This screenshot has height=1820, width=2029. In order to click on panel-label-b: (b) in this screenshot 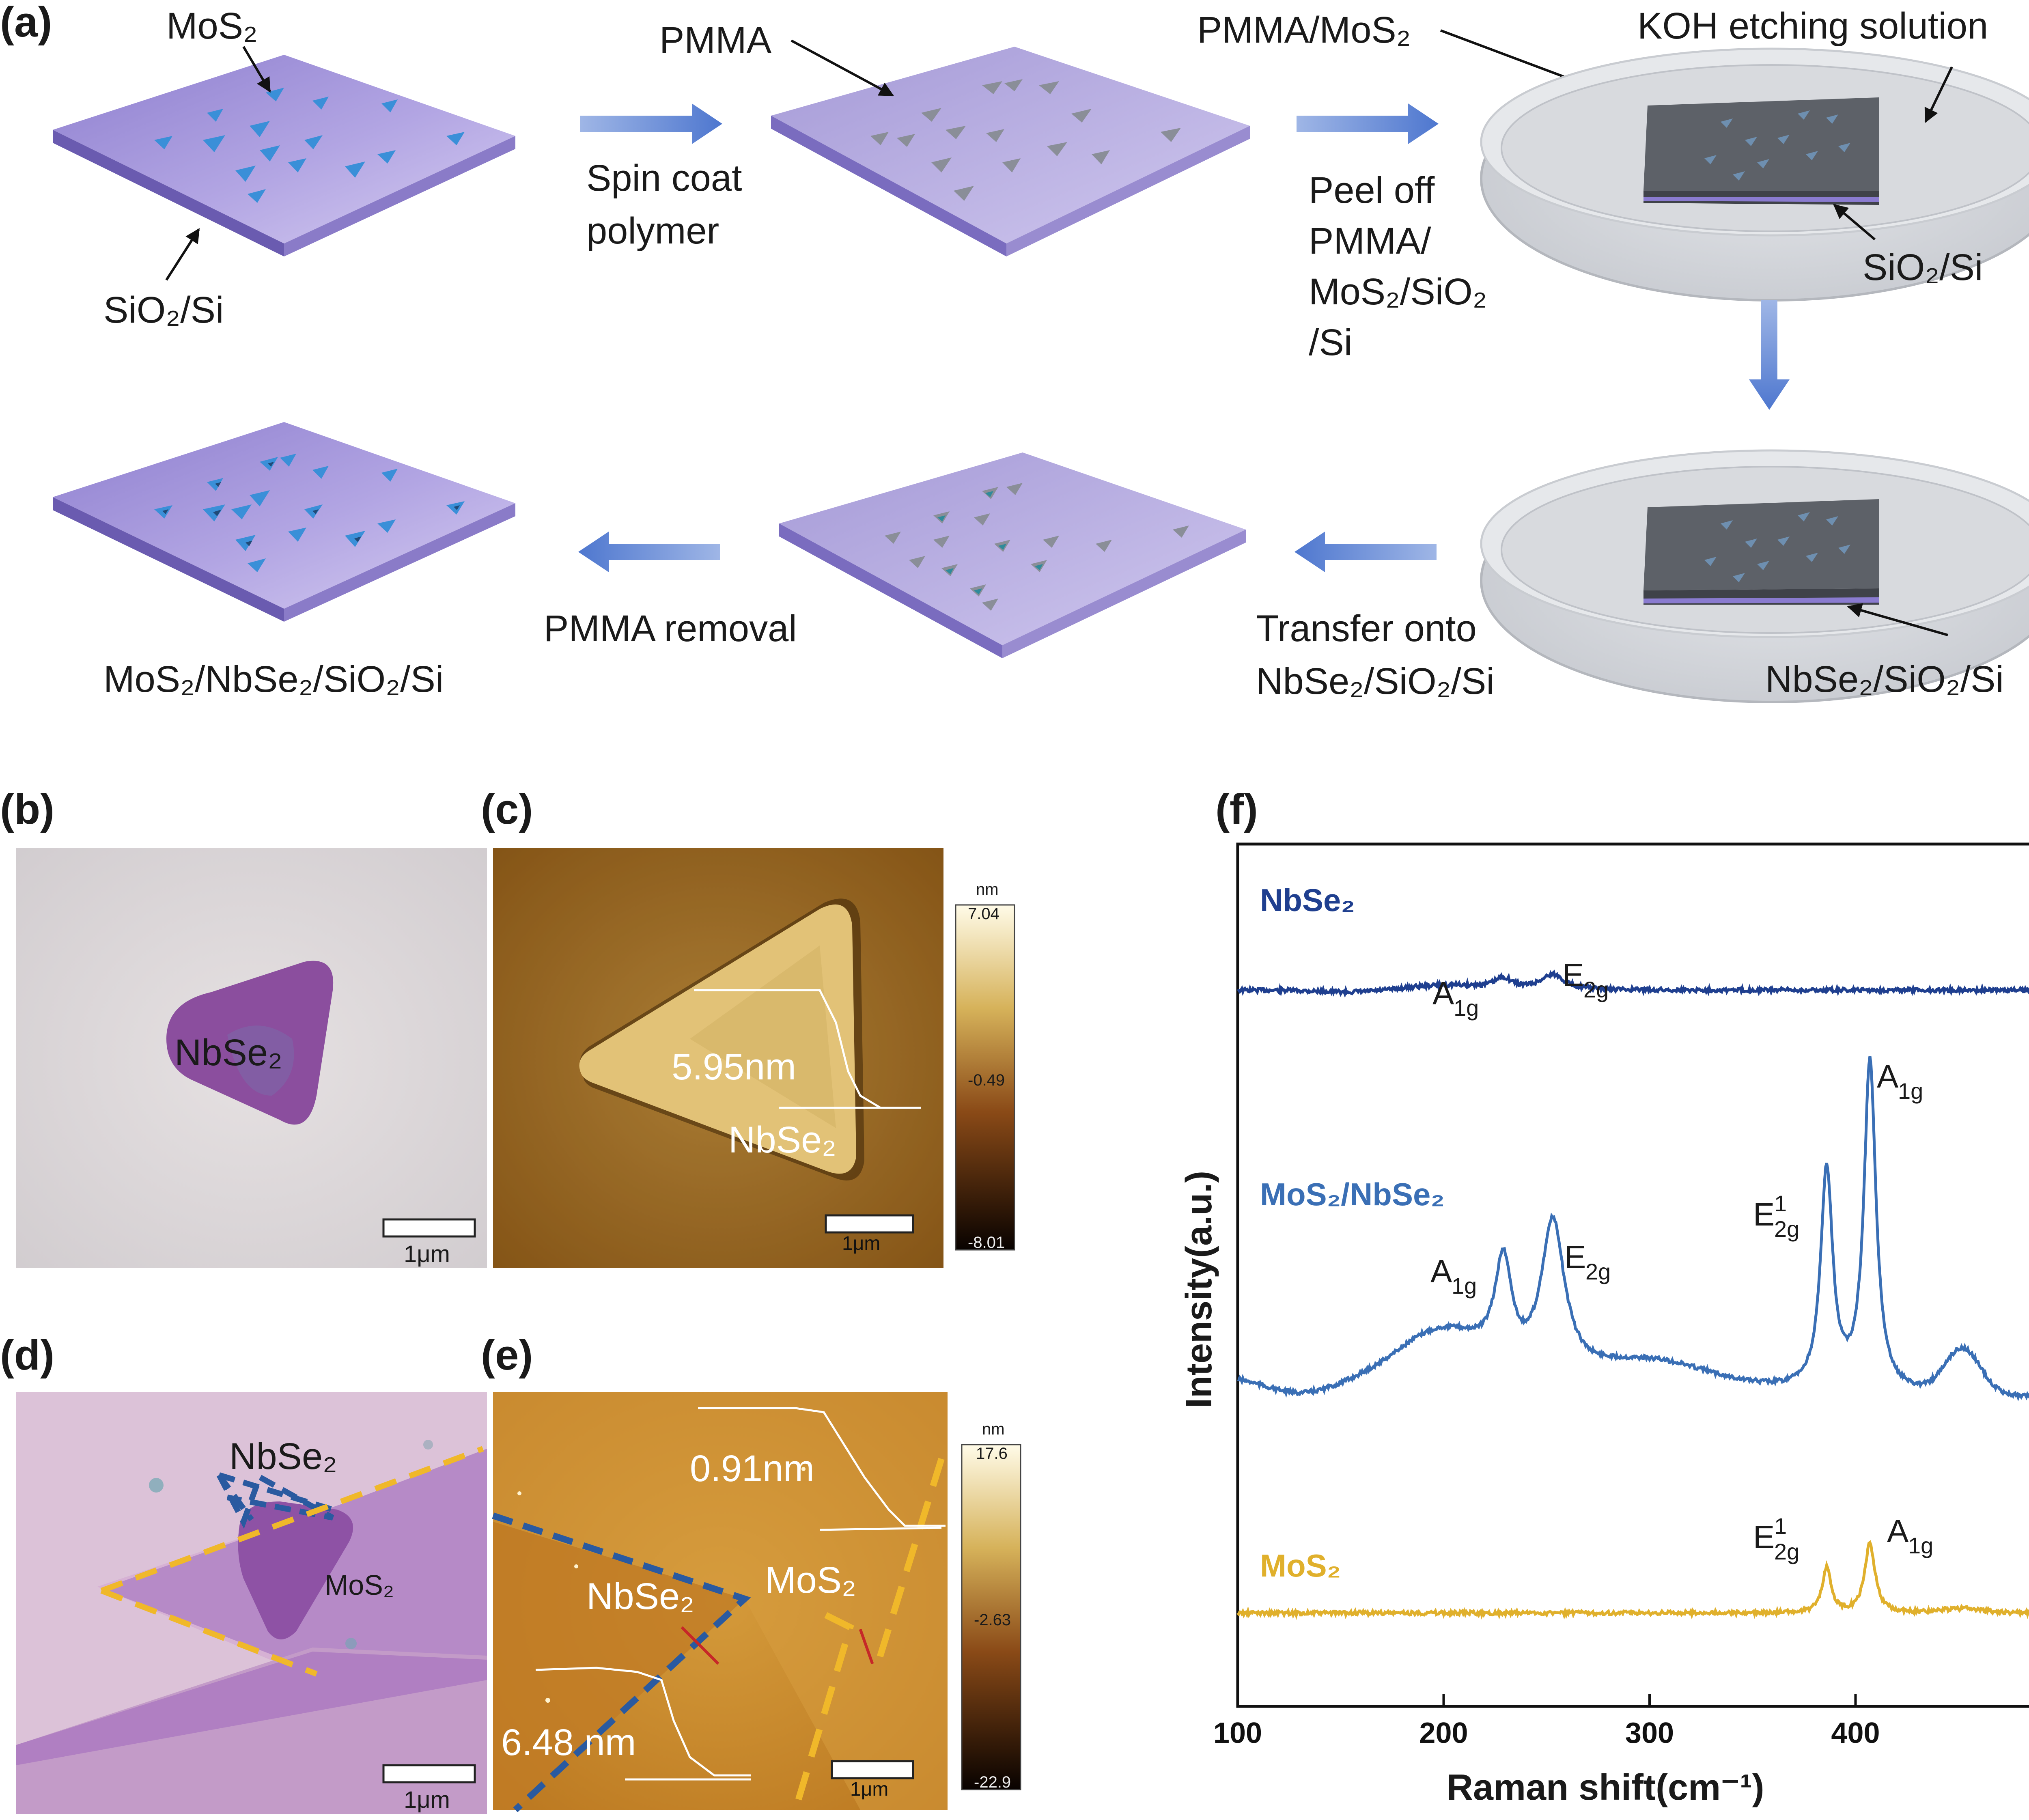, I will do `click(27, 810)`.